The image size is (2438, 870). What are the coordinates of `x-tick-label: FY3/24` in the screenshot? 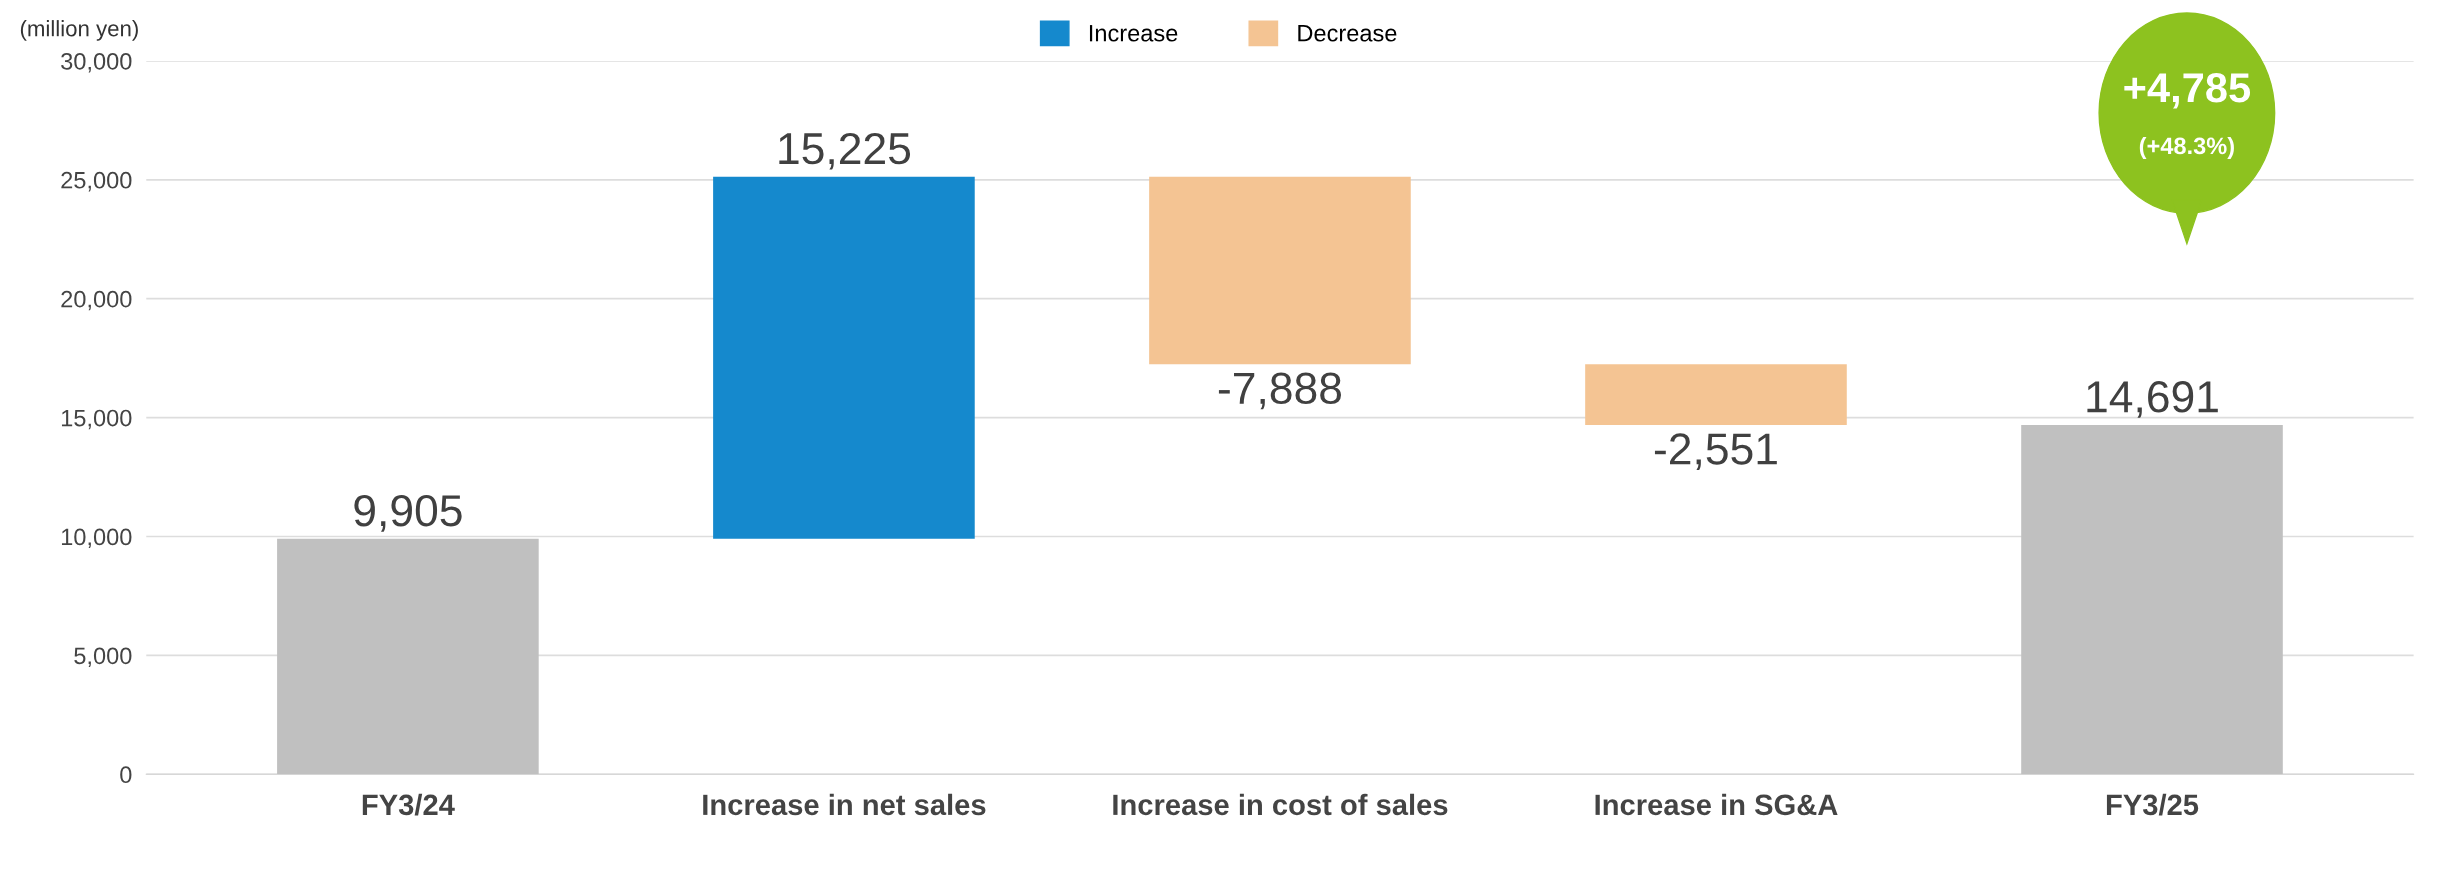 It's located at (408, 804).